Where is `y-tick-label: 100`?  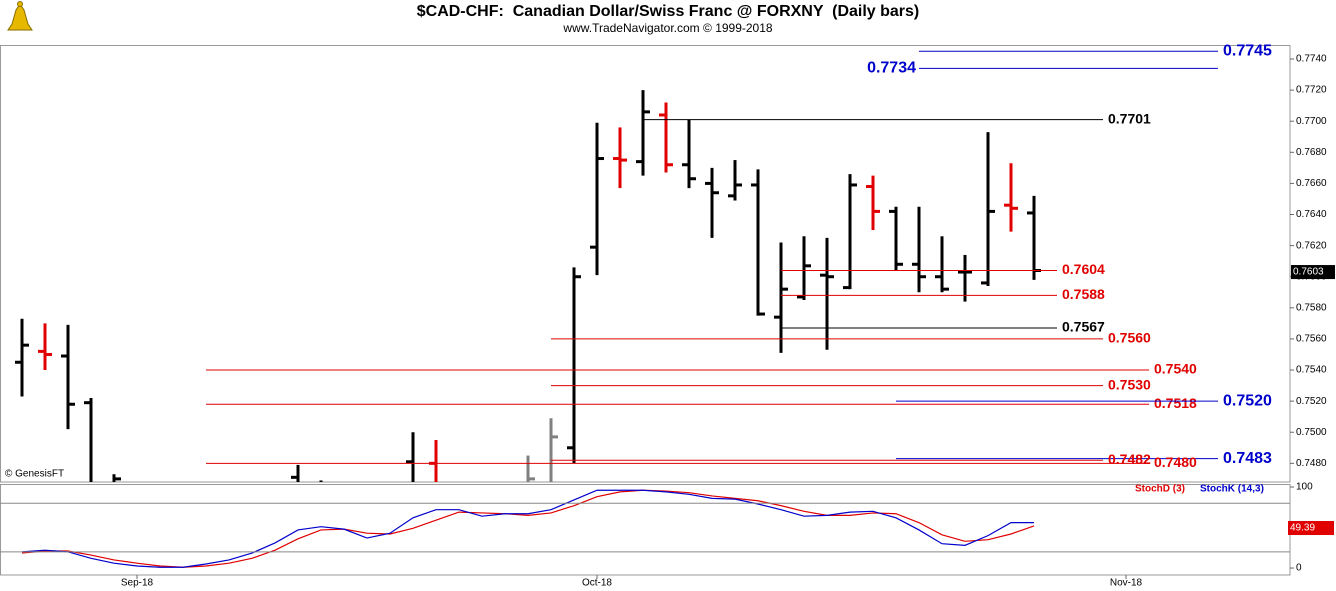 y-tick-label: 100 is located at coordinates (1304, 487).